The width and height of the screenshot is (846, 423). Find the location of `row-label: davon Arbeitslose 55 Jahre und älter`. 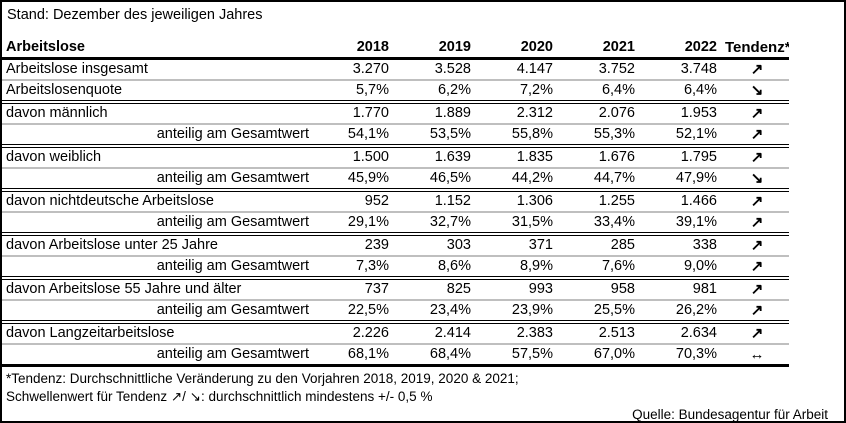

row-label: davon Arbeitslose 55 Jahre und älter is located at coordinates (158, 289).